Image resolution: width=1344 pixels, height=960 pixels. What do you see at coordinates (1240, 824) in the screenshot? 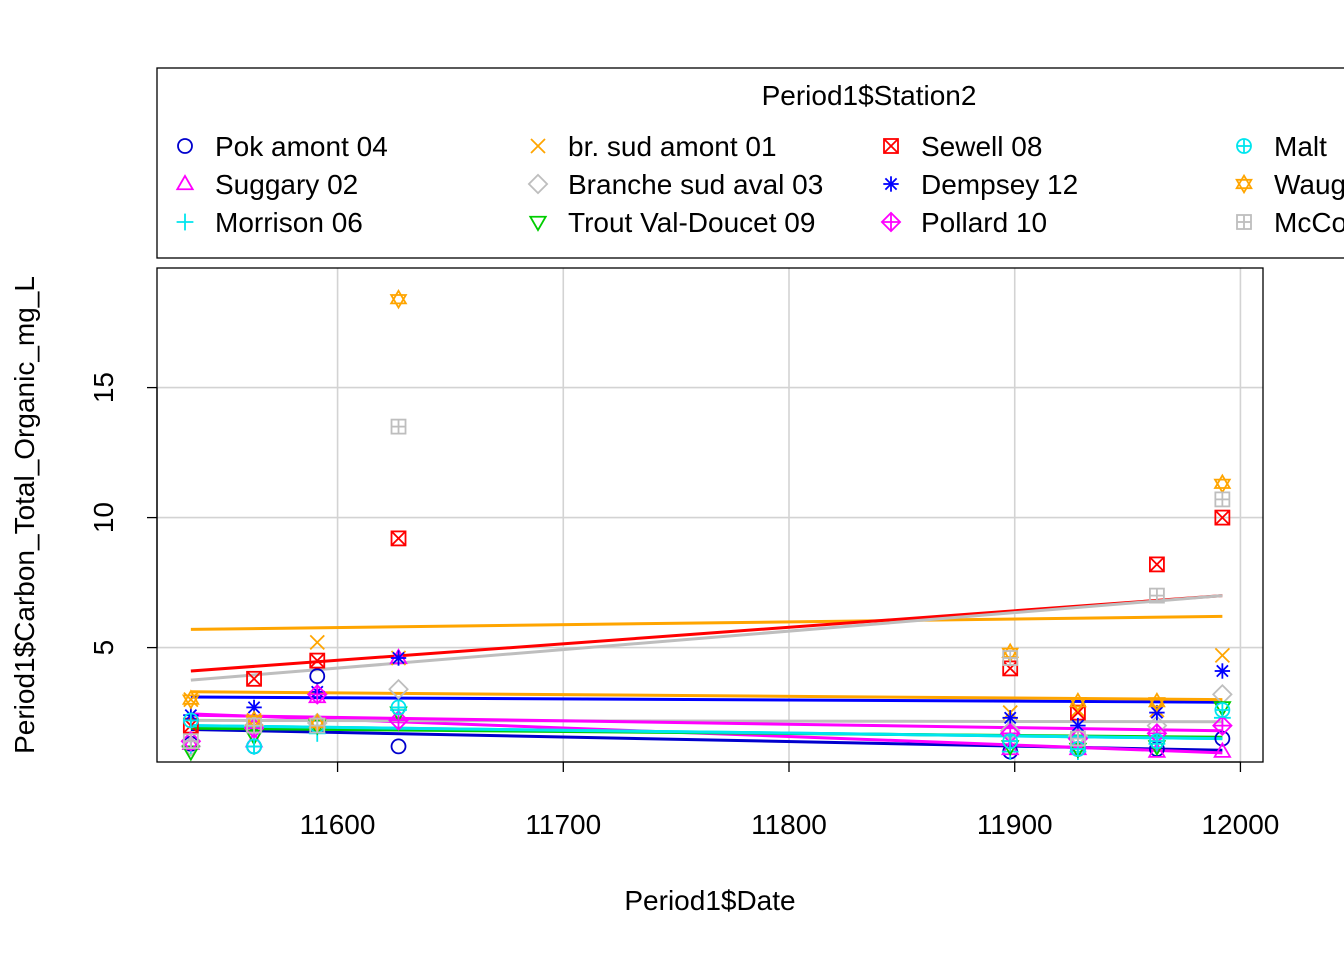
I see `x-tick-label: 12000` at bounding box center [1240, 824].